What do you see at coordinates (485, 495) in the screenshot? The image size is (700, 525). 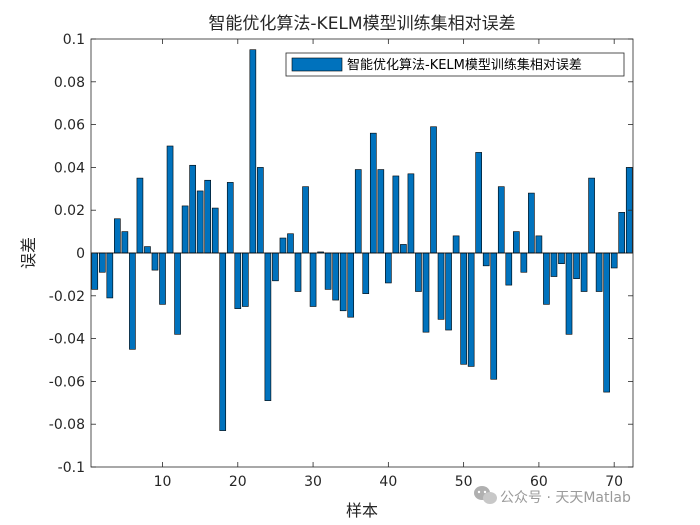 I see `wechat-icon` at bounding box center [485, 495].